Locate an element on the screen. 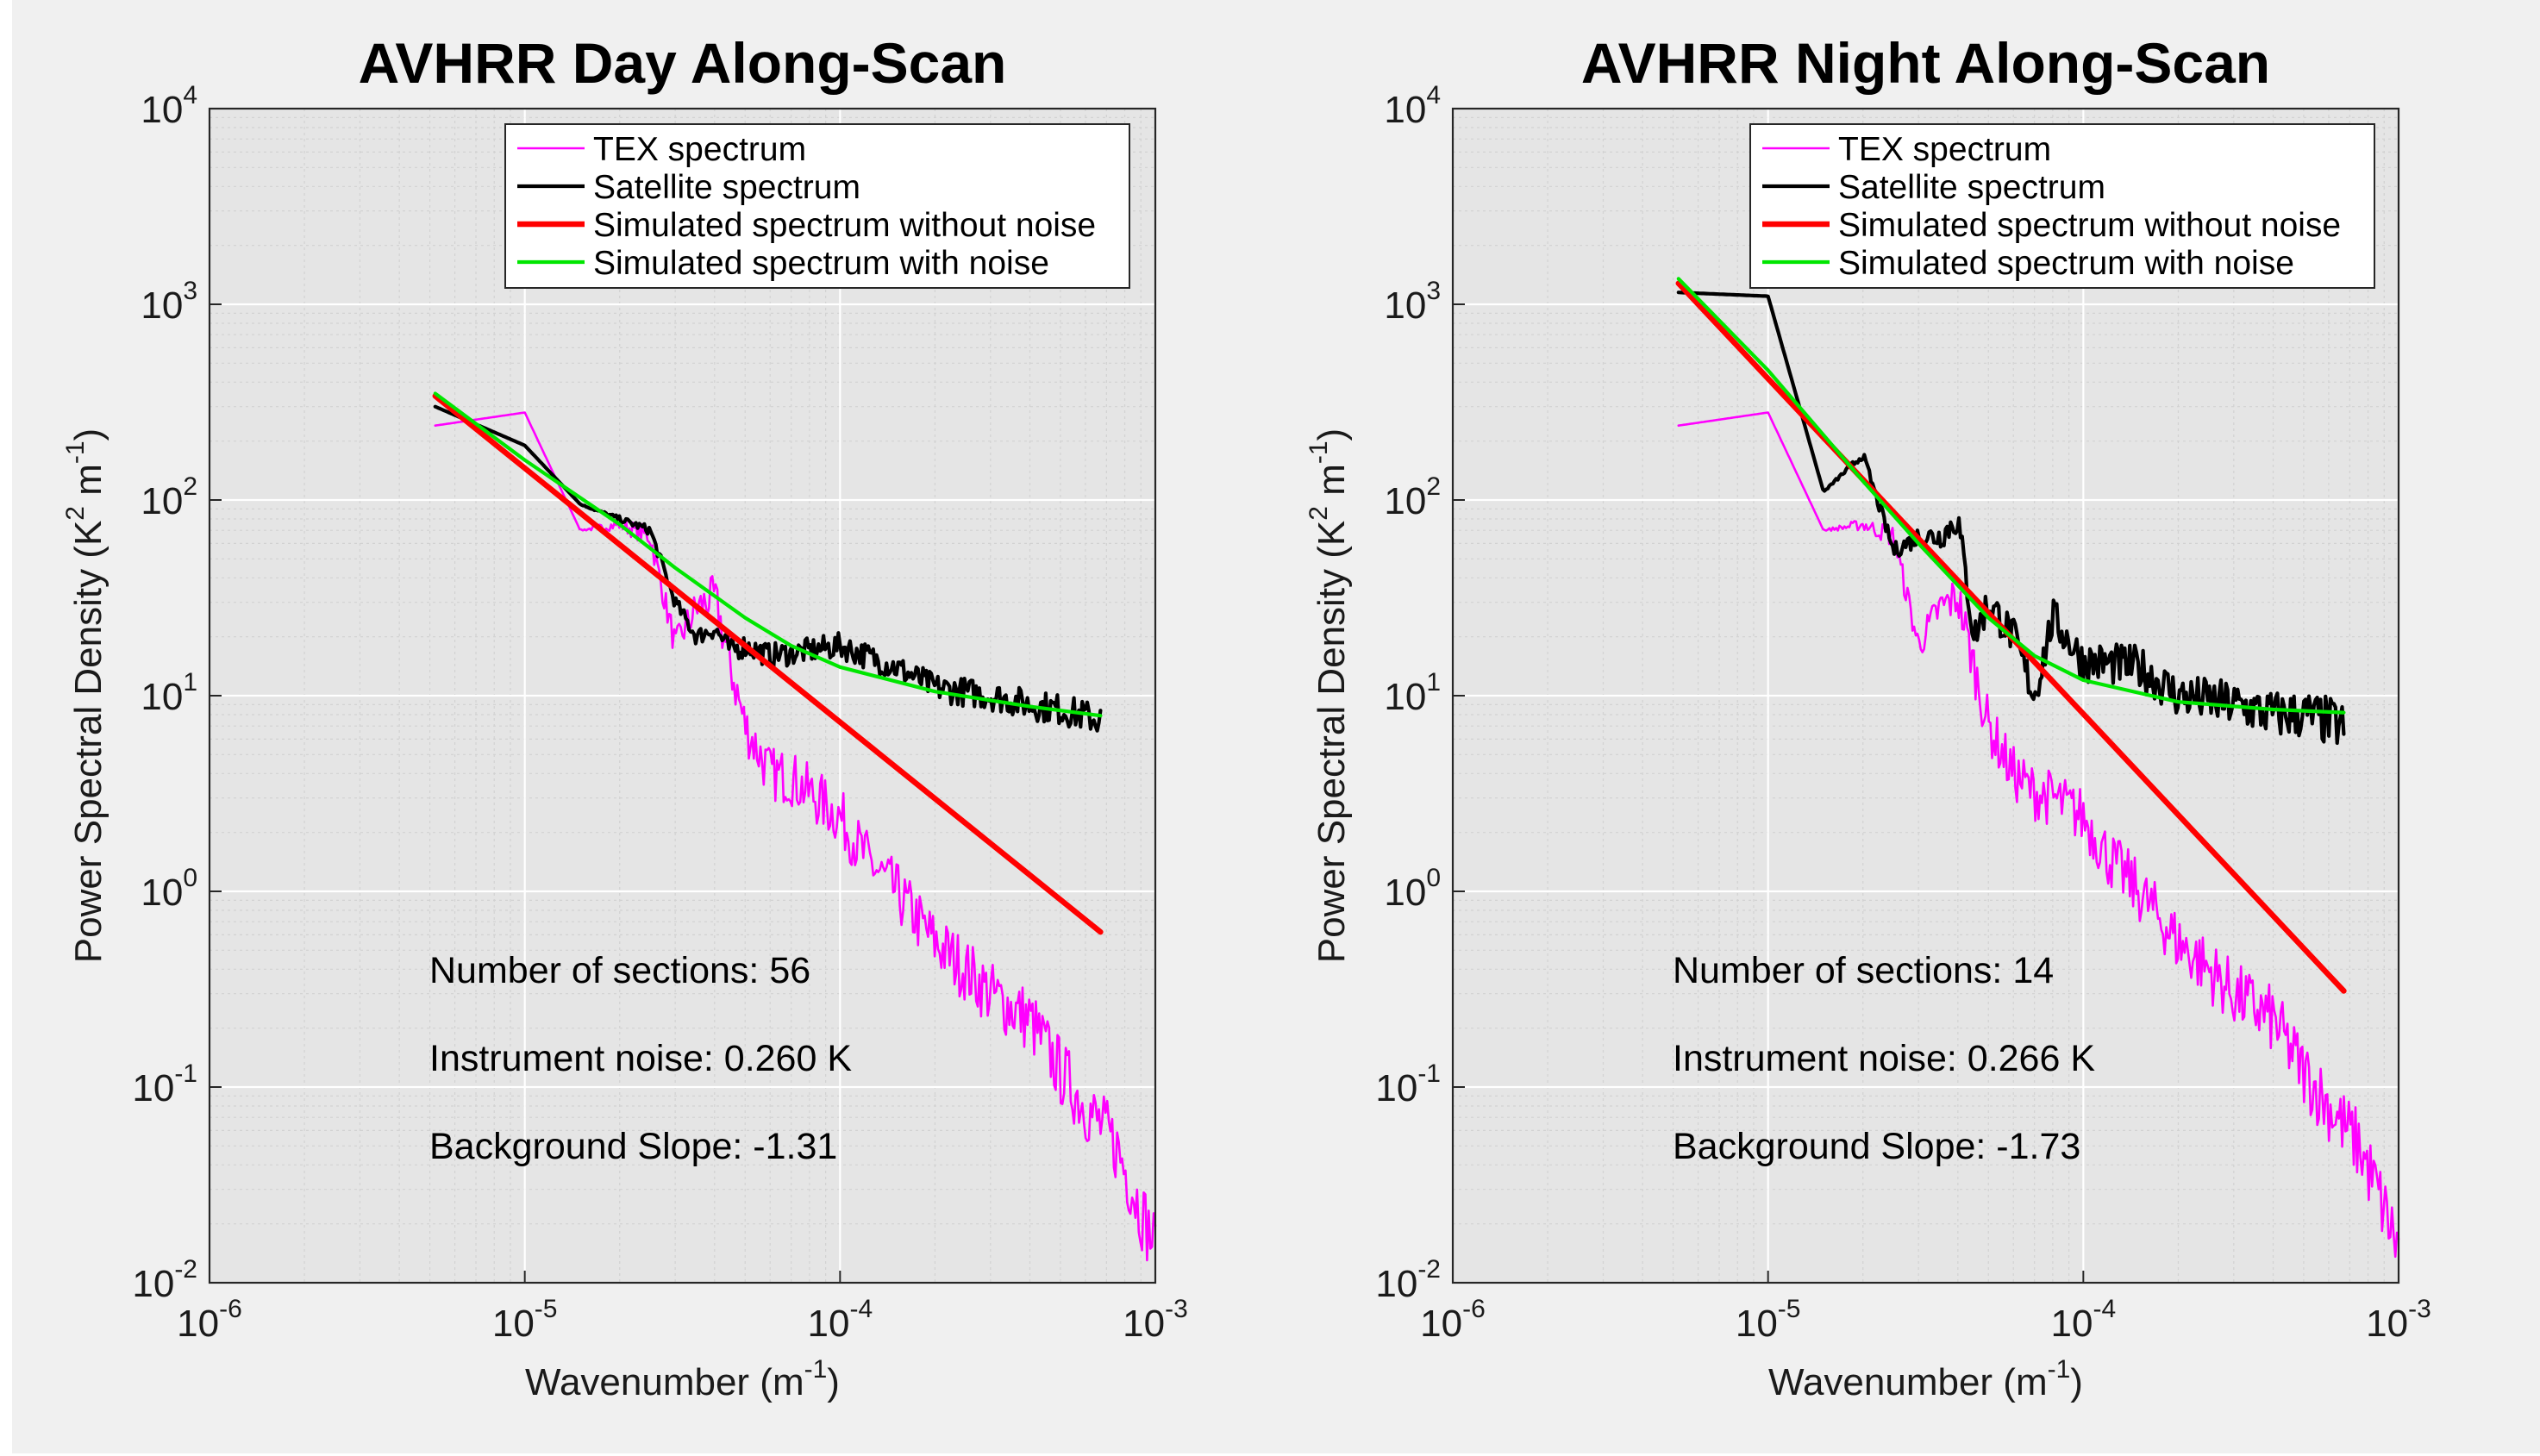 The width and height of the screenshot is (2540, 1456). y-tick-label: 10¹ is located at coordinates (1412, 693).